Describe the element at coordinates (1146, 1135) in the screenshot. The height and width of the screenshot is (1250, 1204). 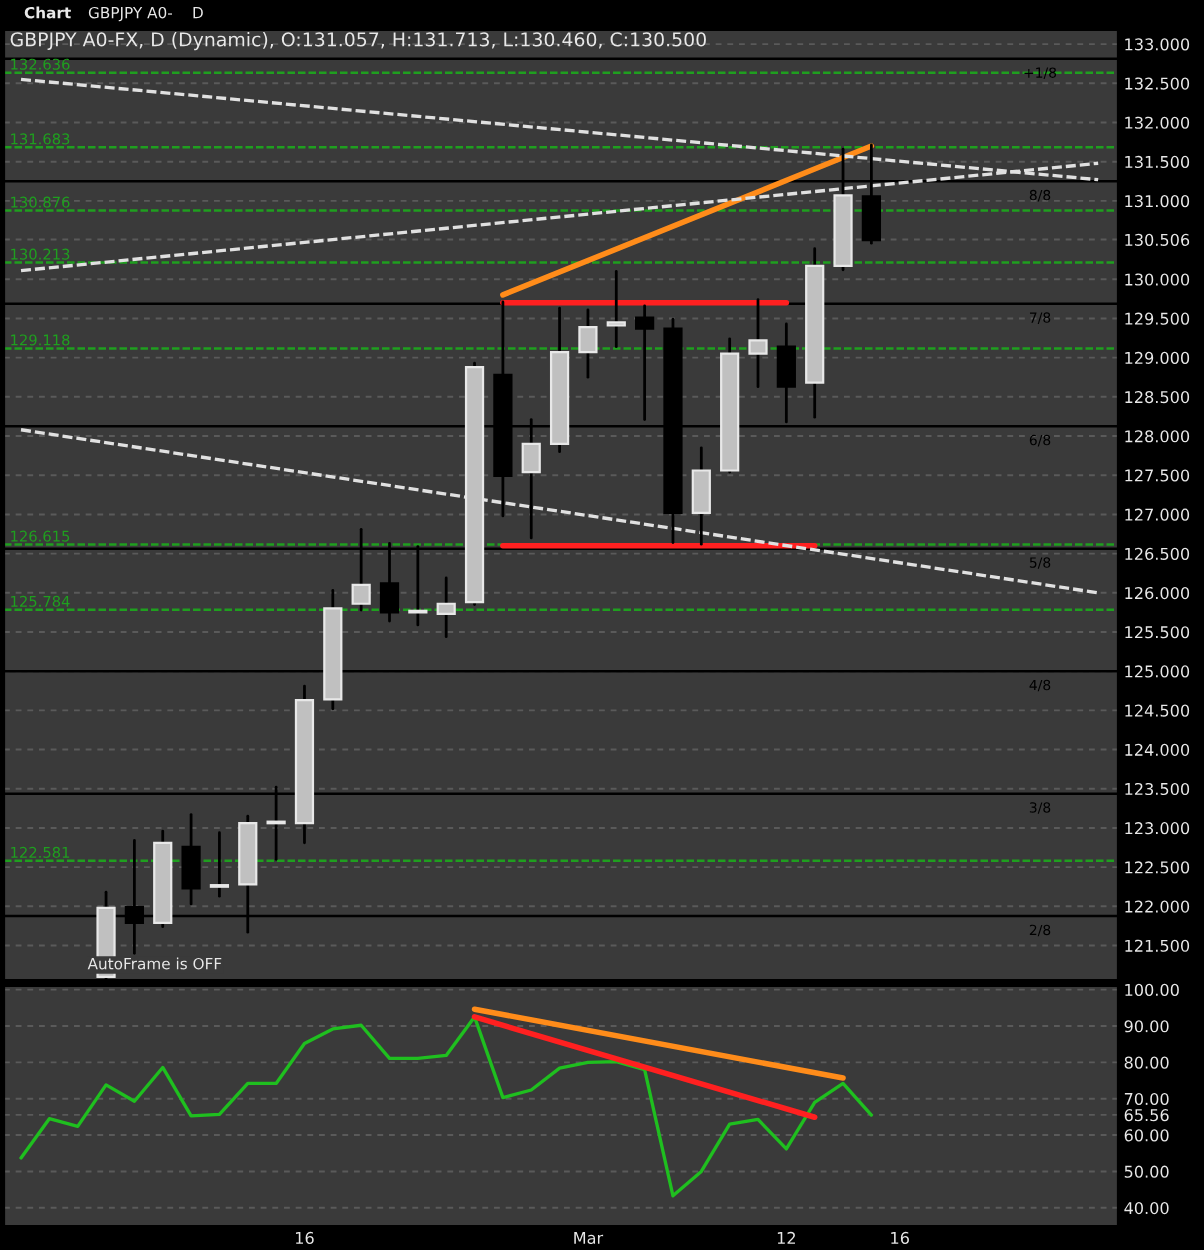
I see `y-tick-label: 60.00` at that location.